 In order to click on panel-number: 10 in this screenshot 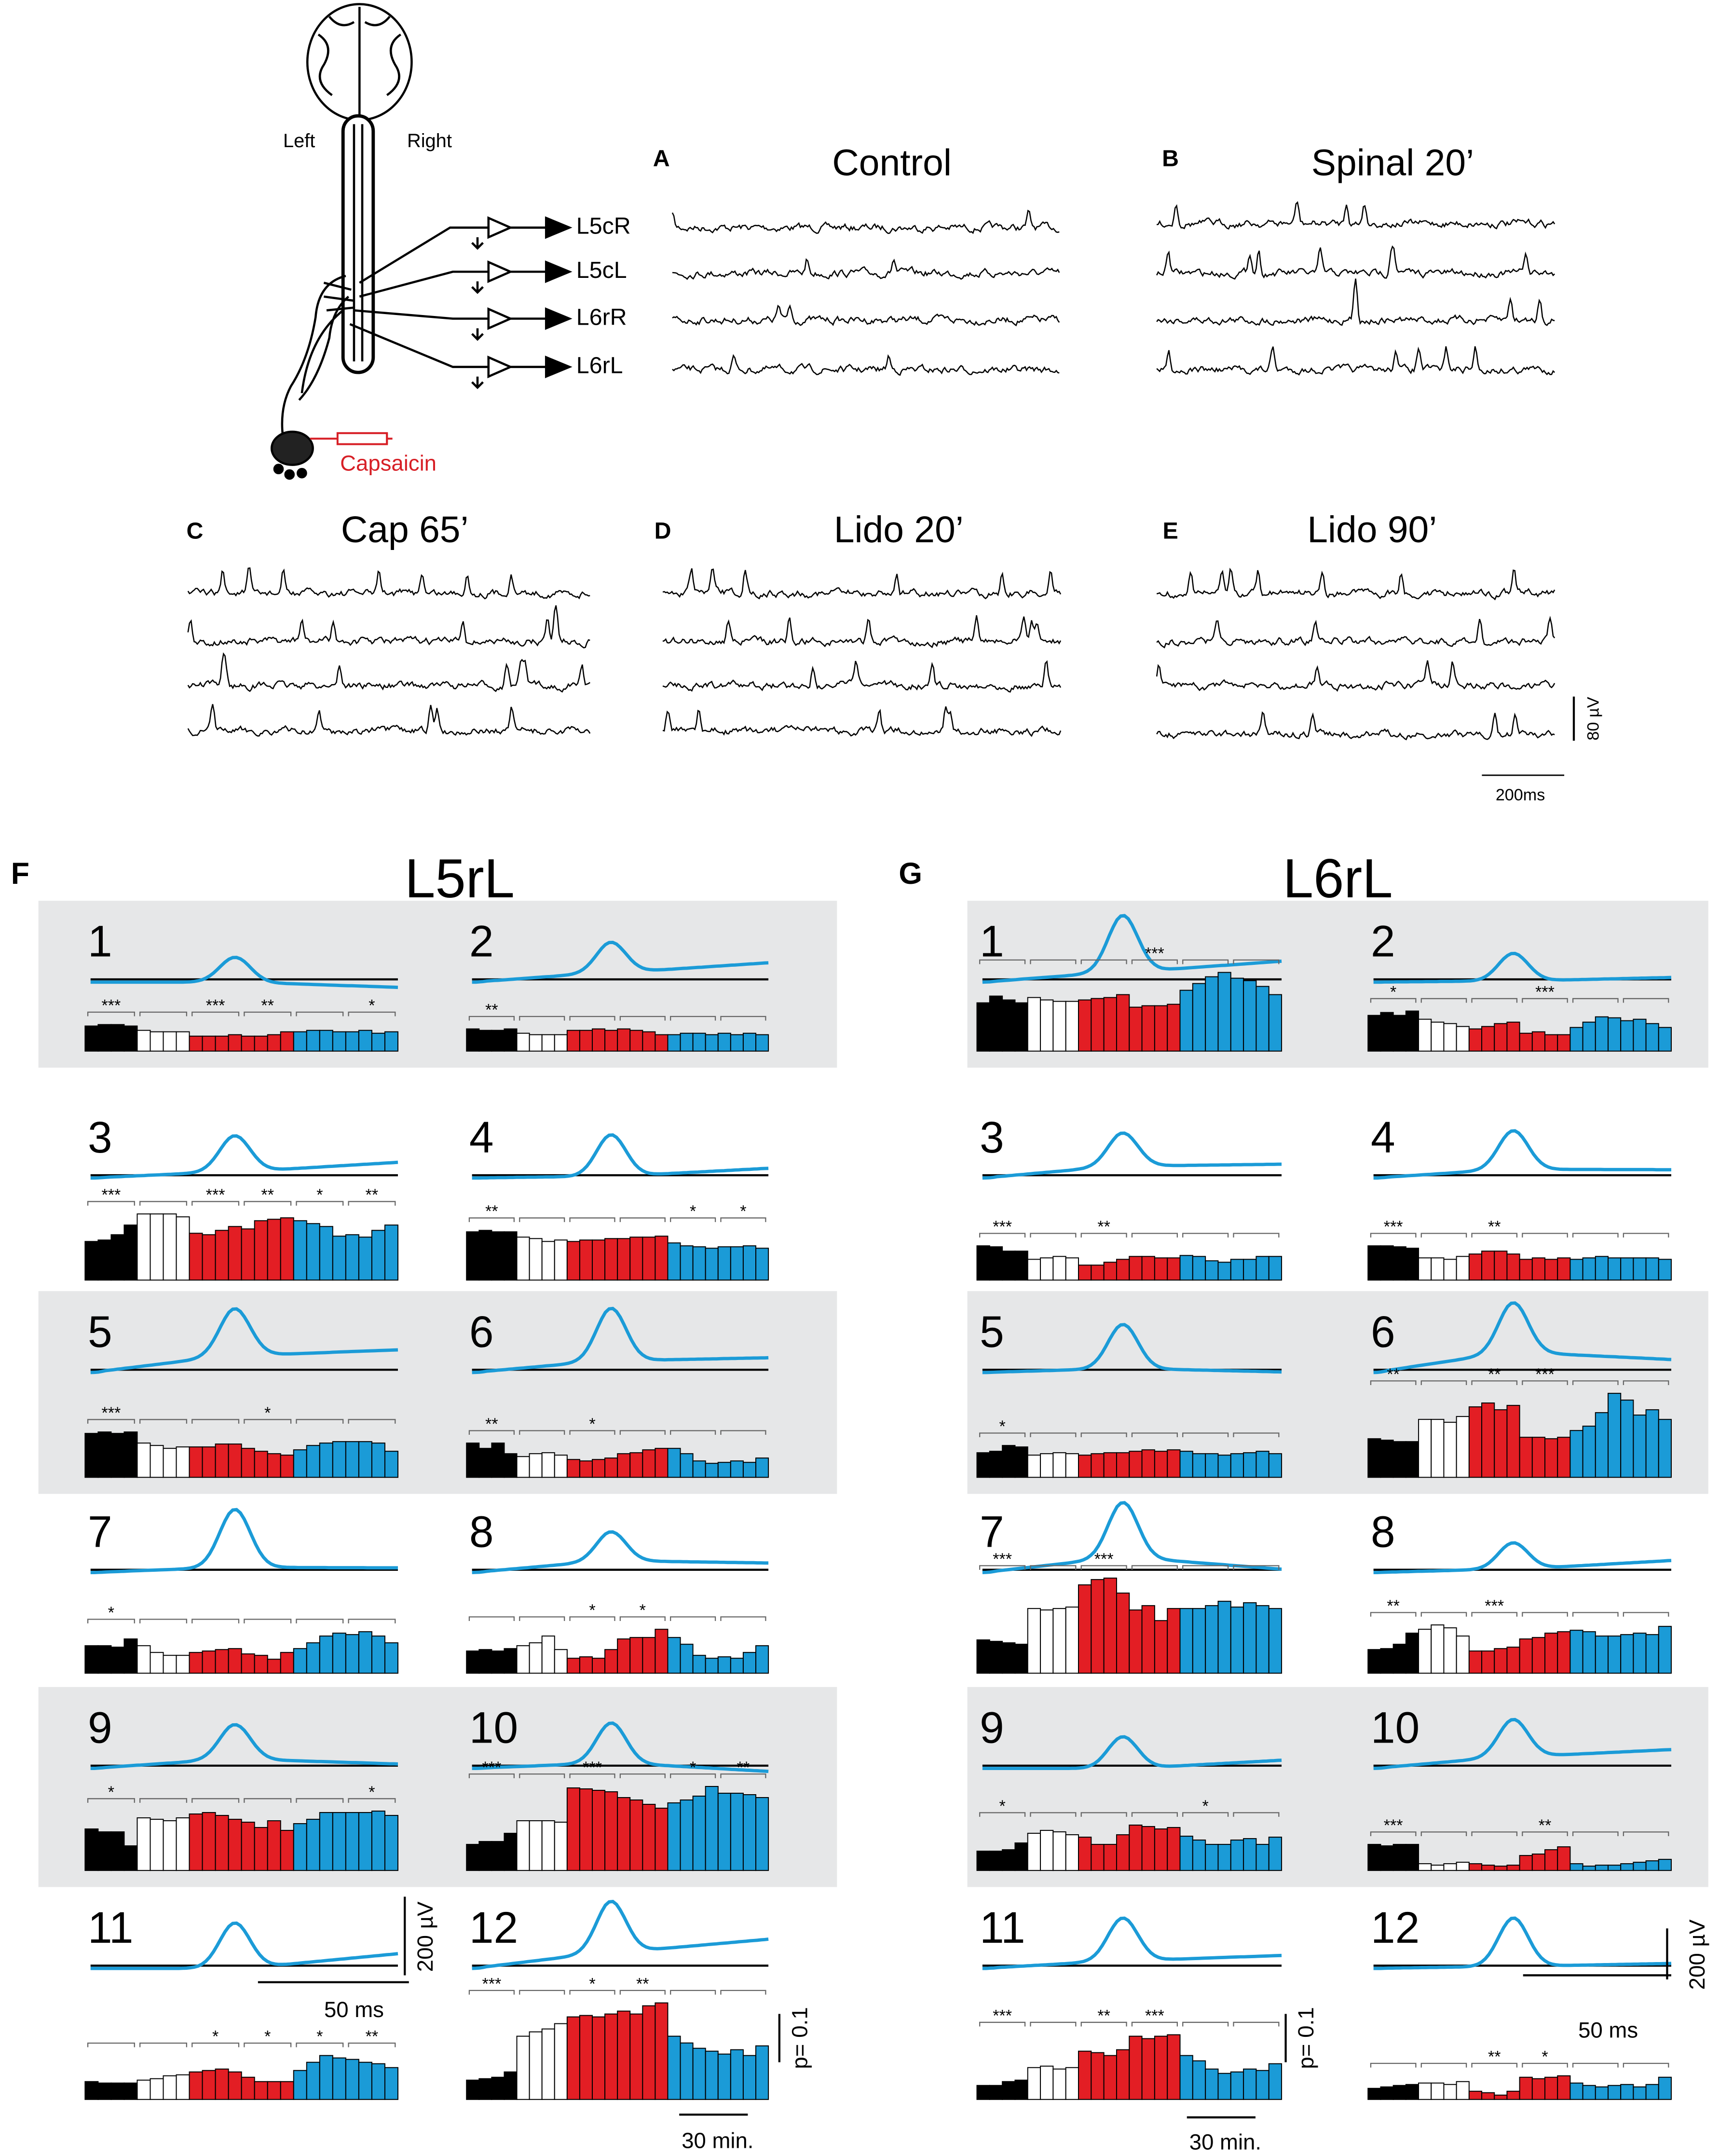, I will do `click(493, 1728)`.